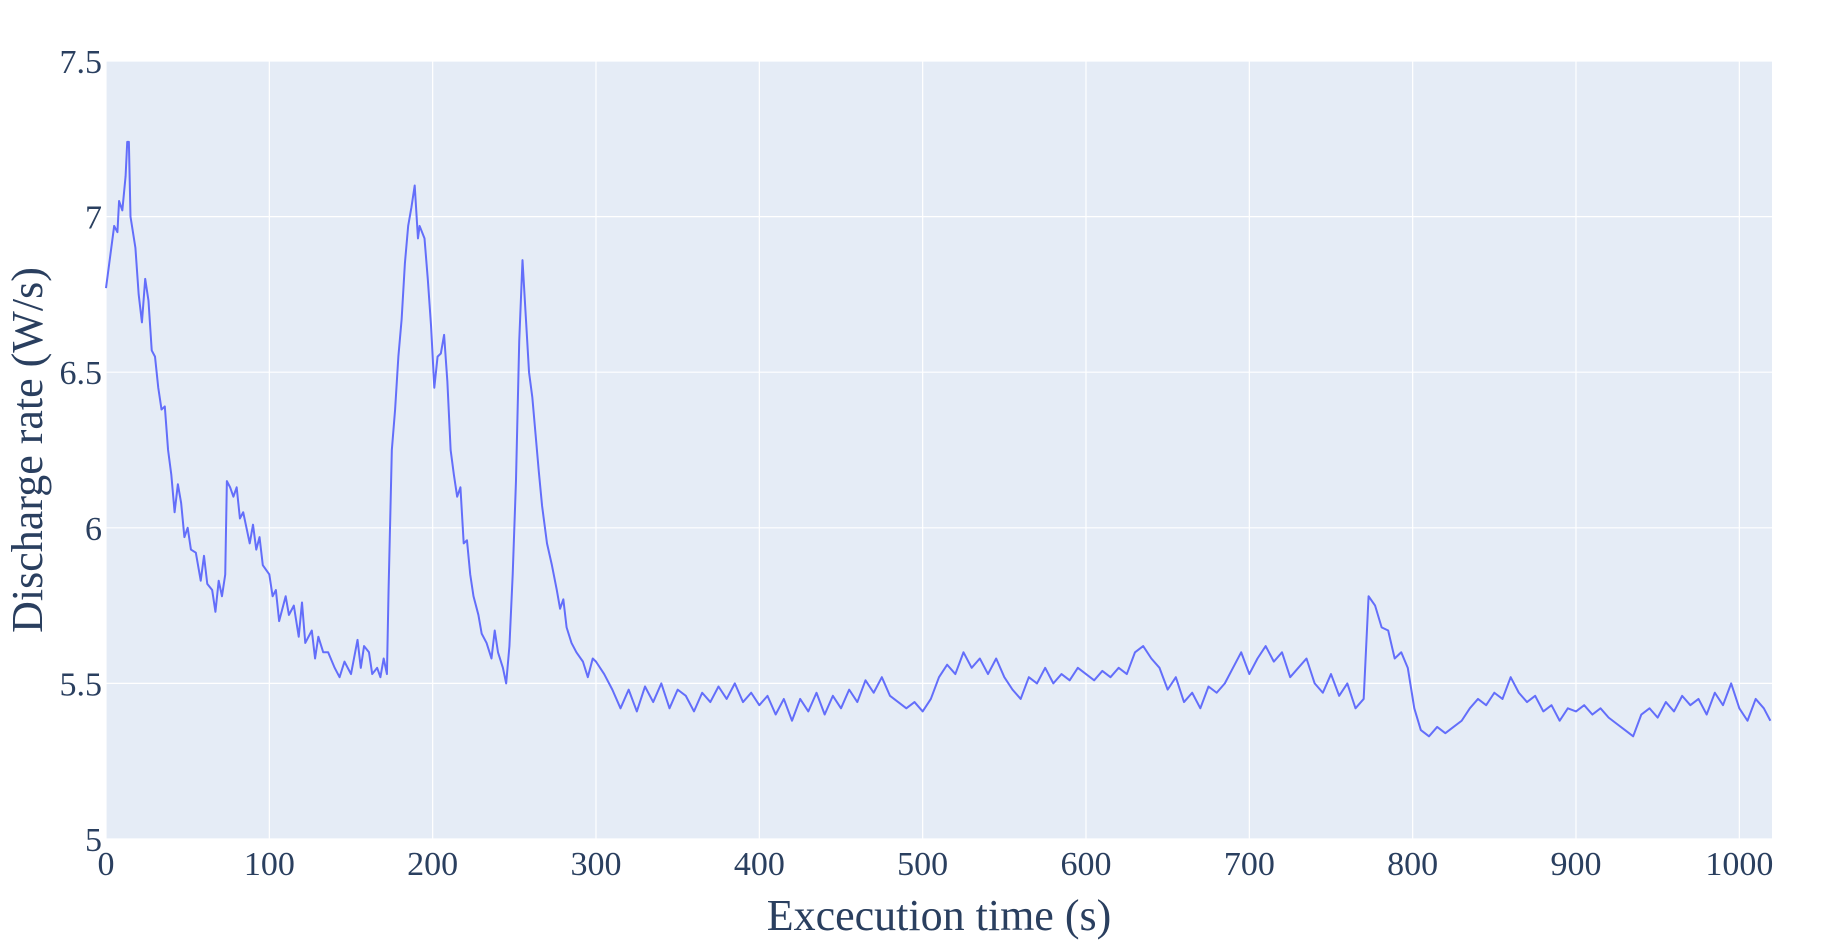 This screenshot has height=944, width=1832. Describe the element at coordinates (93, 218) in the screenshot. I see `y-tick-label: 7` at that location.